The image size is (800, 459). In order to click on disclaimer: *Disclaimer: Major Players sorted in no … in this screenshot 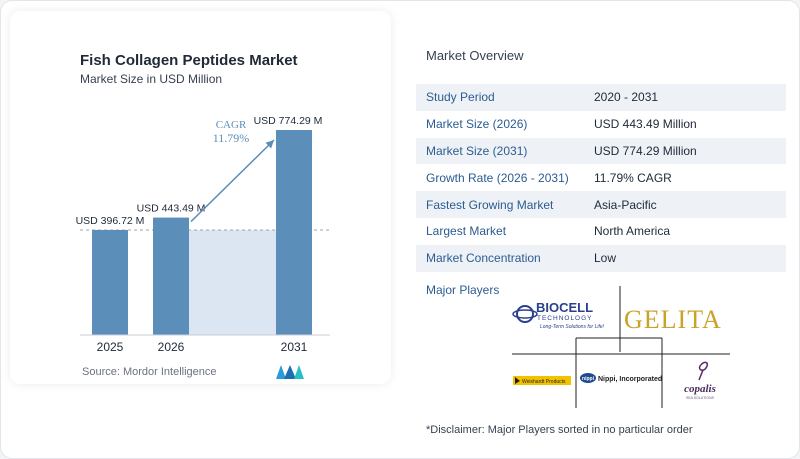, I will do `click(559, 430)`.